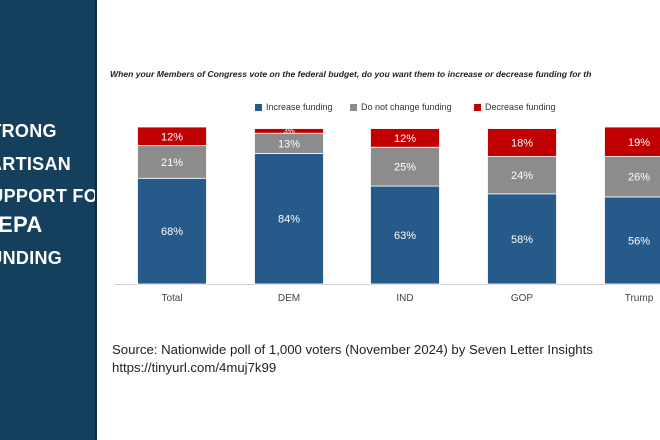 The width and height of the screenshot is (660, 440). I want to click on legend-label-no-change: Do not change funding, so click(406, 107).